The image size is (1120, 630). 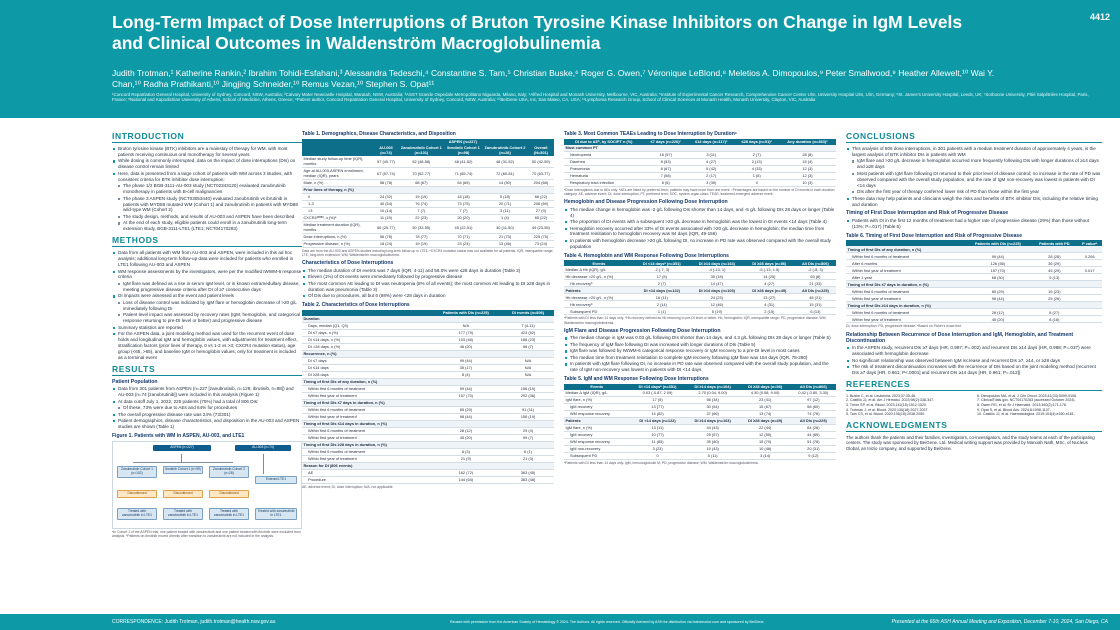 What do you see at coordinates (466, 459) in the screenshot?
I see `table-cell: 21 (9)` at bounding box center [466, 459].